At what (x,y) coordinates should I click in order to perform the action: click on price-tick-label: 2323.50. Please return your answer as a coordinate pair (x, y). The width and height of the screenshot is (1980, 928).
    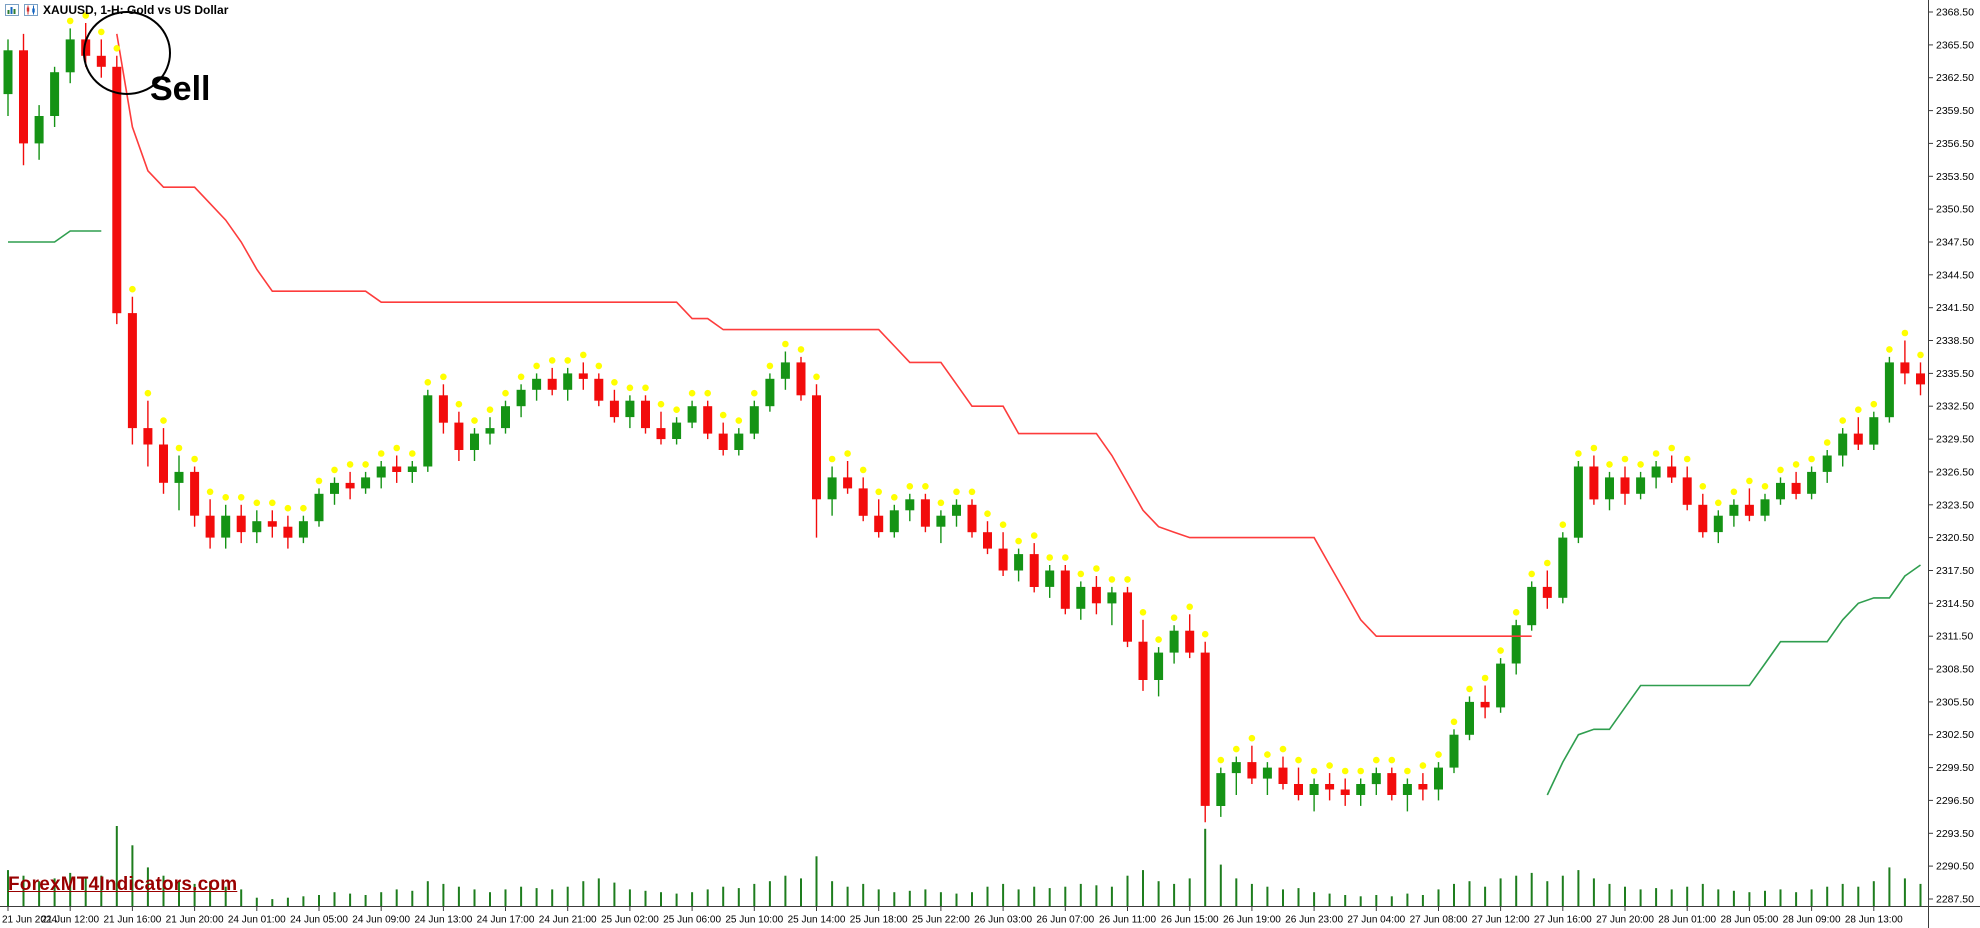
    Looking at the image, I should click on (1955, 505).